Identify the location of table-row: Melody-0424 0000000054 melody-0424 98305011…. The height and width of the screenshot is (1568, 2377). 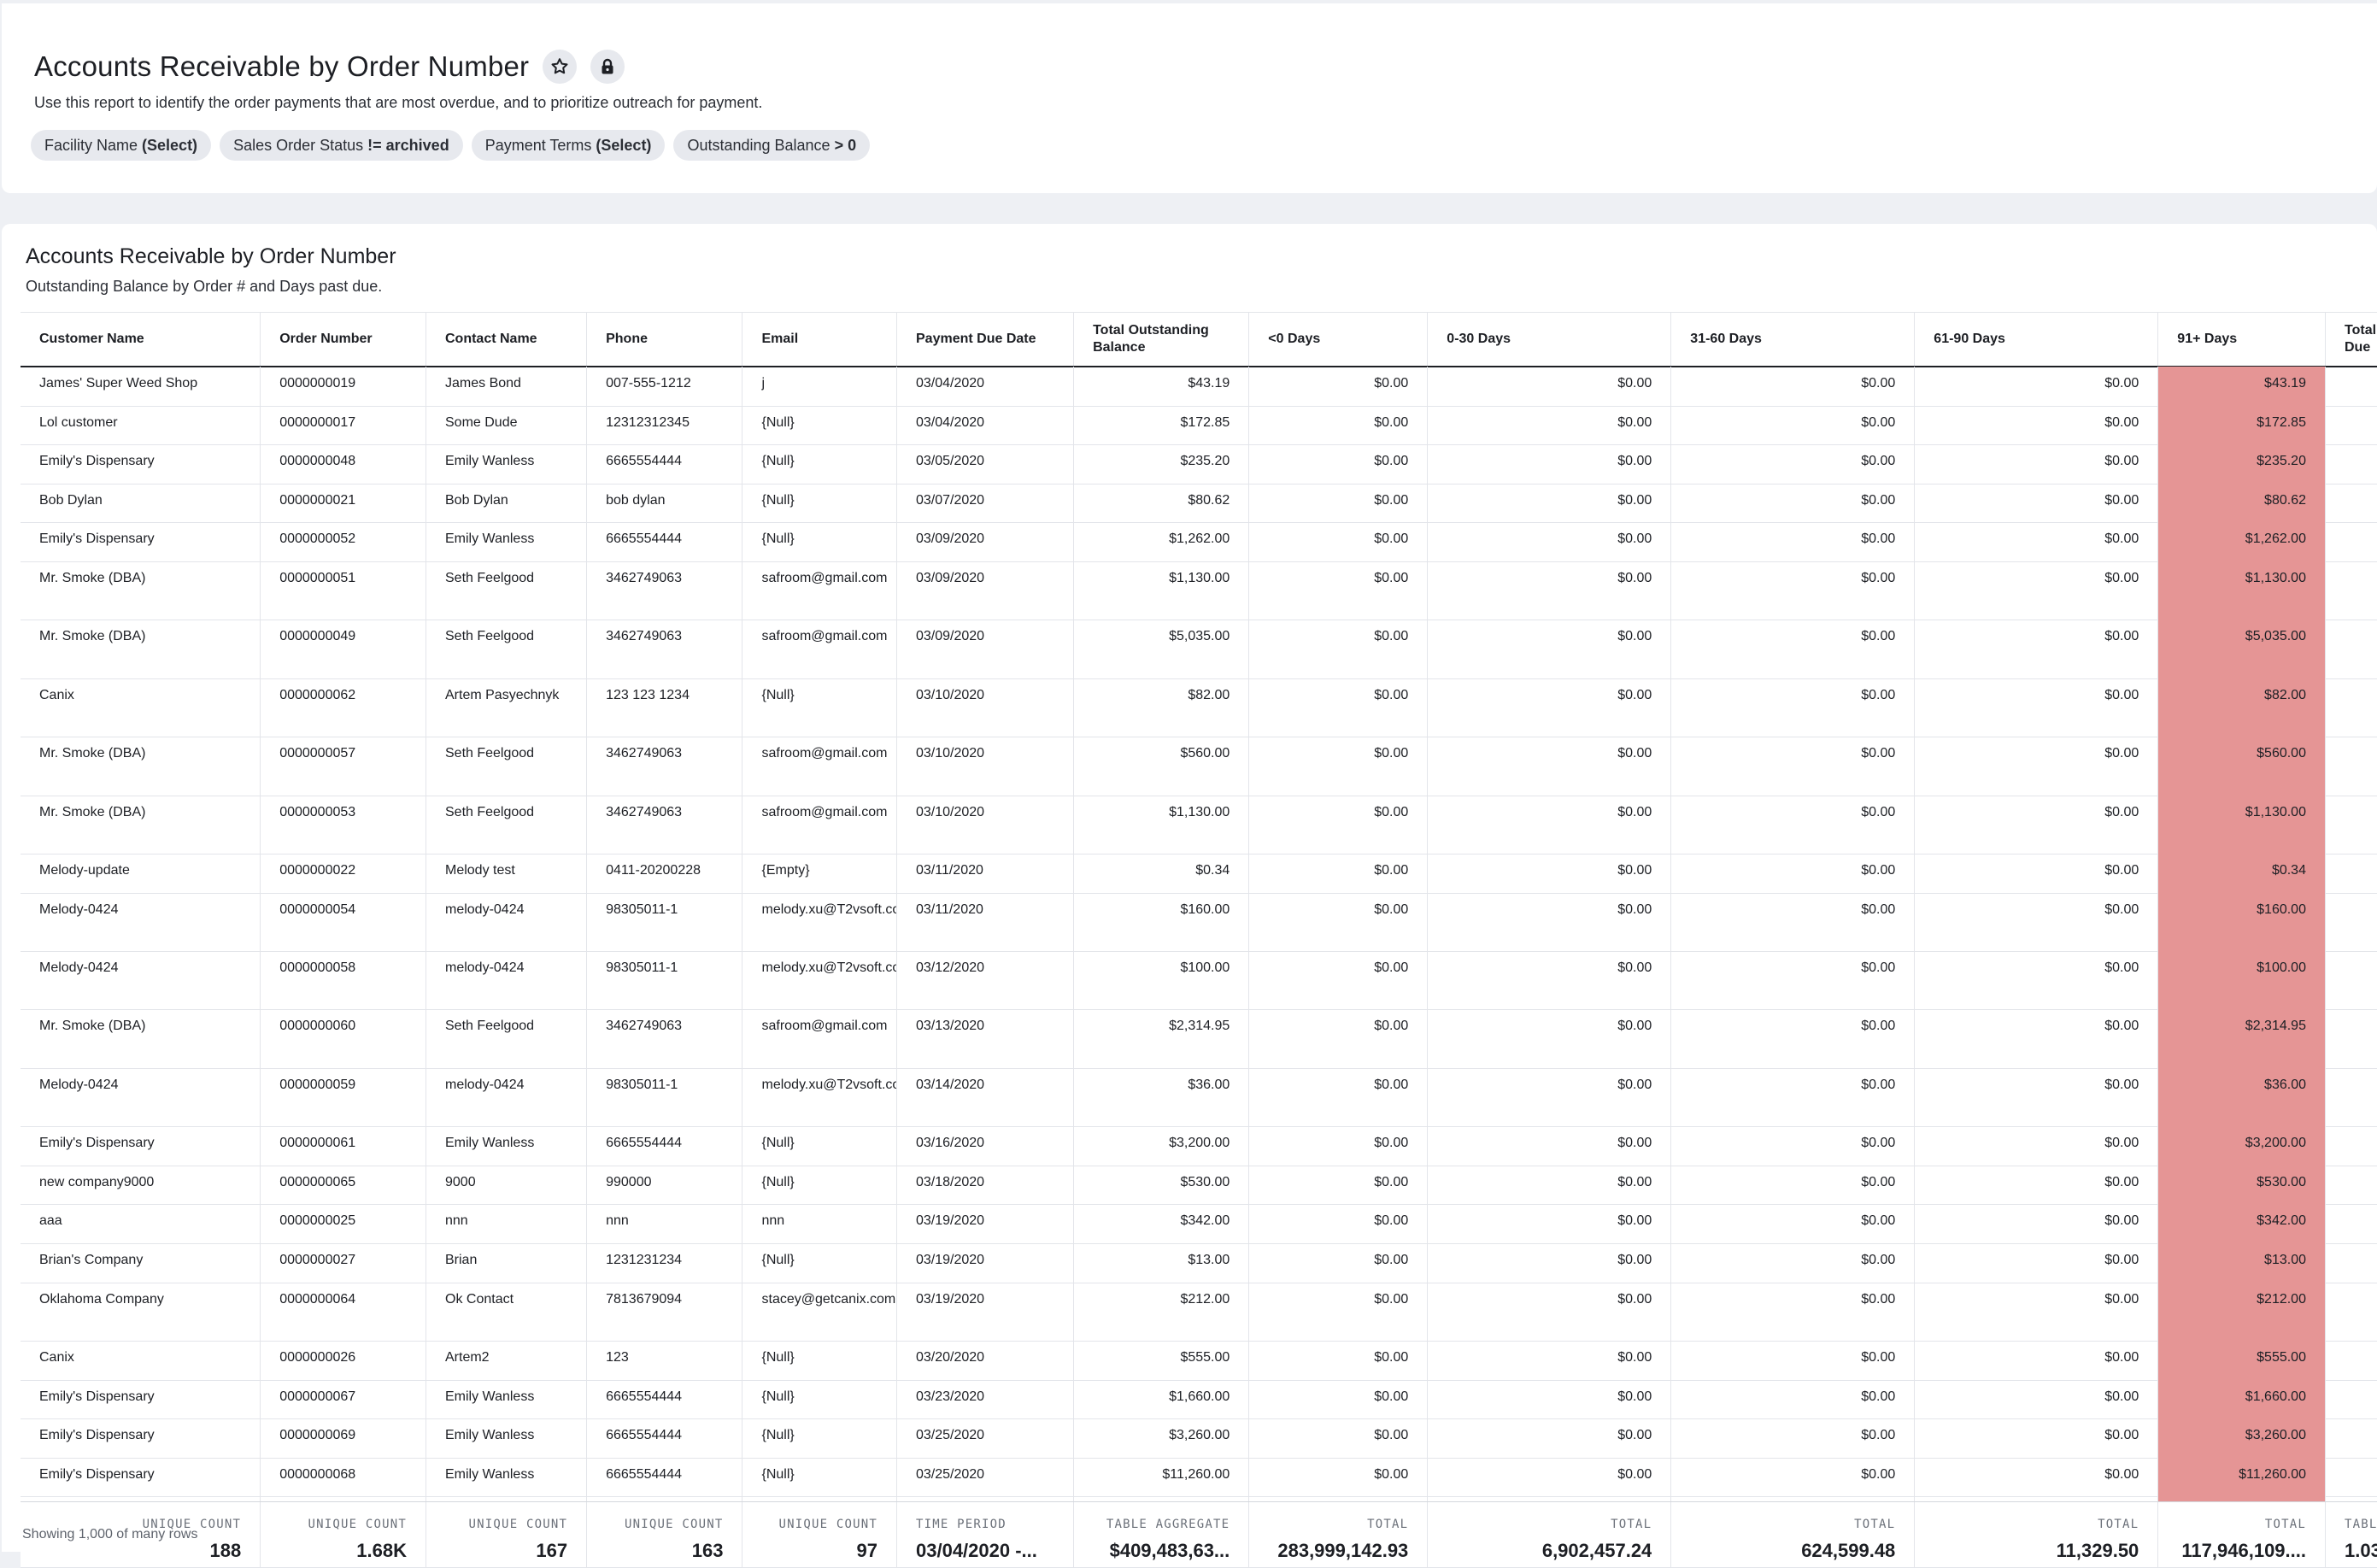
(1199, 922).